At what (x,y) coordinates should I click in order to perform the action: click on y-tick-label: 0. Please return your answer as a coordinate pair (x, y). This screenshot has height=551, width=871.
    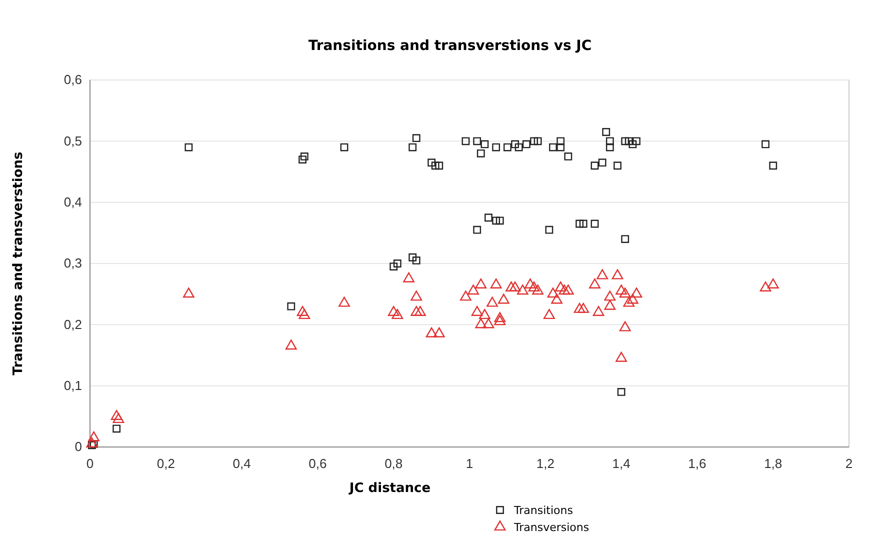
    Looking at the image, I should click on (78, 446).